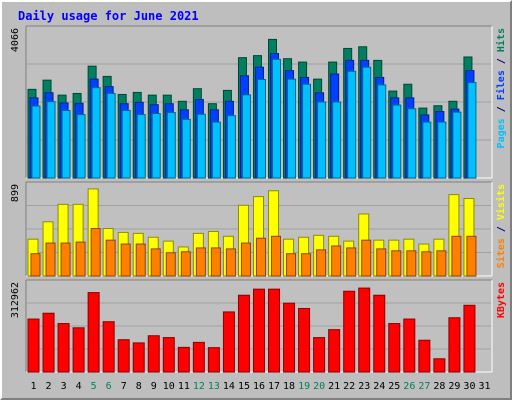  Describe the element at coordinates (108, 16) in the screenshot. I see `chart-title: Daily usage for June 2021` at that location.